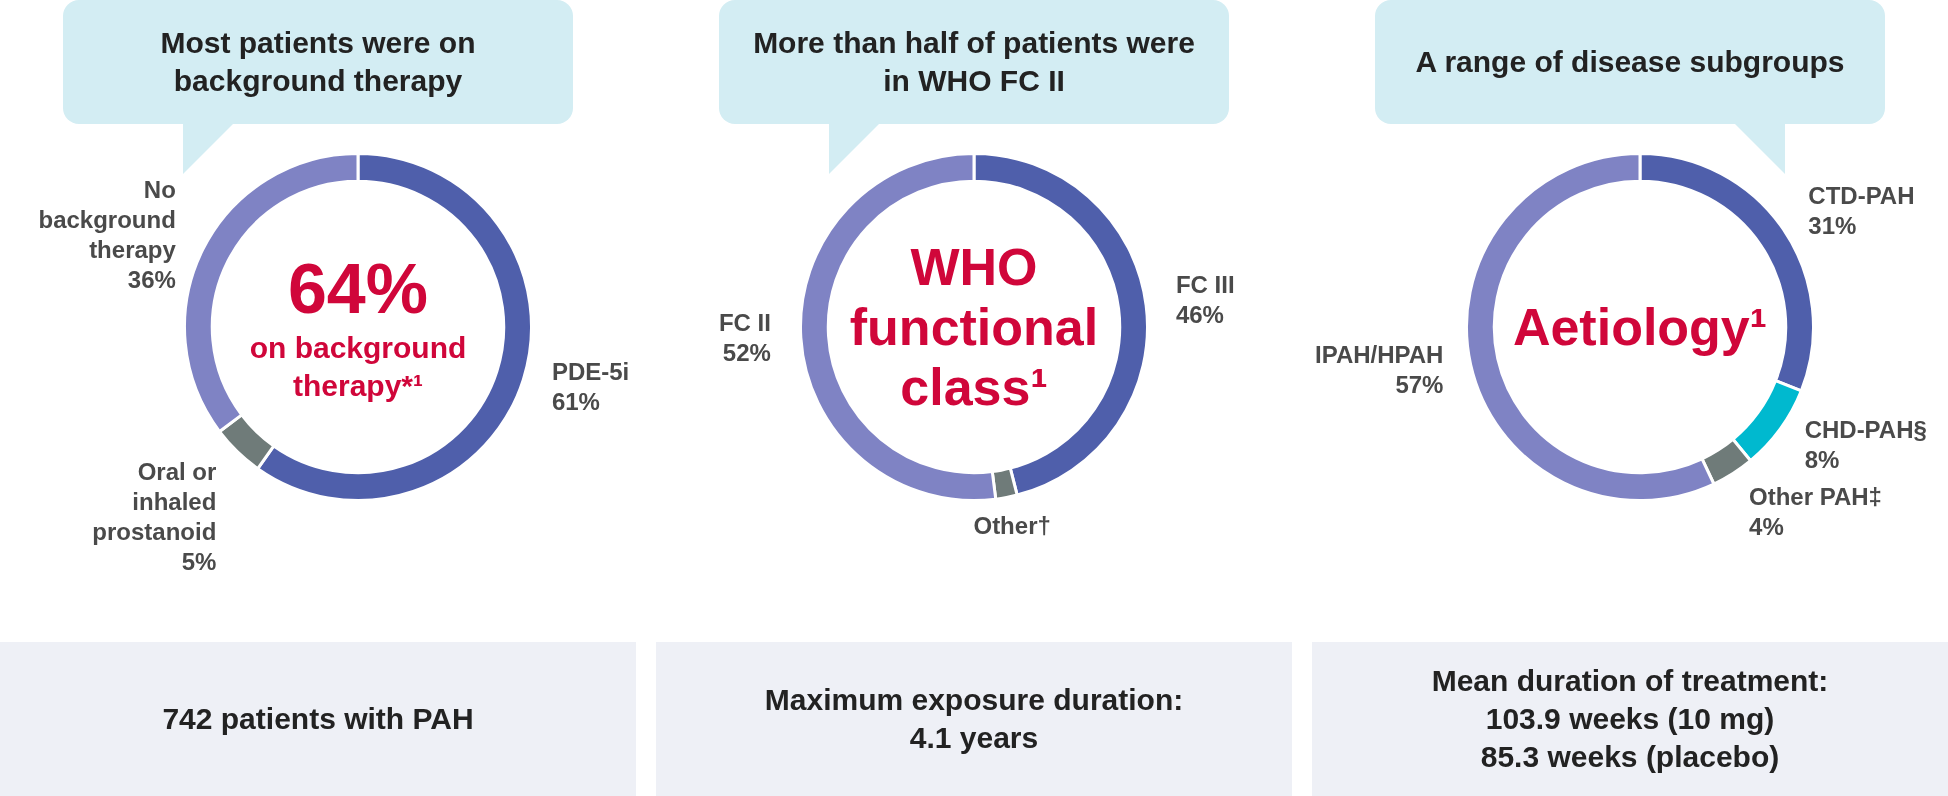 The height and width of the screenshot is (796, 1948). Describe the element at coordinates (1832, 226) in the screenshot. I see `data-label: 31%` at that location.